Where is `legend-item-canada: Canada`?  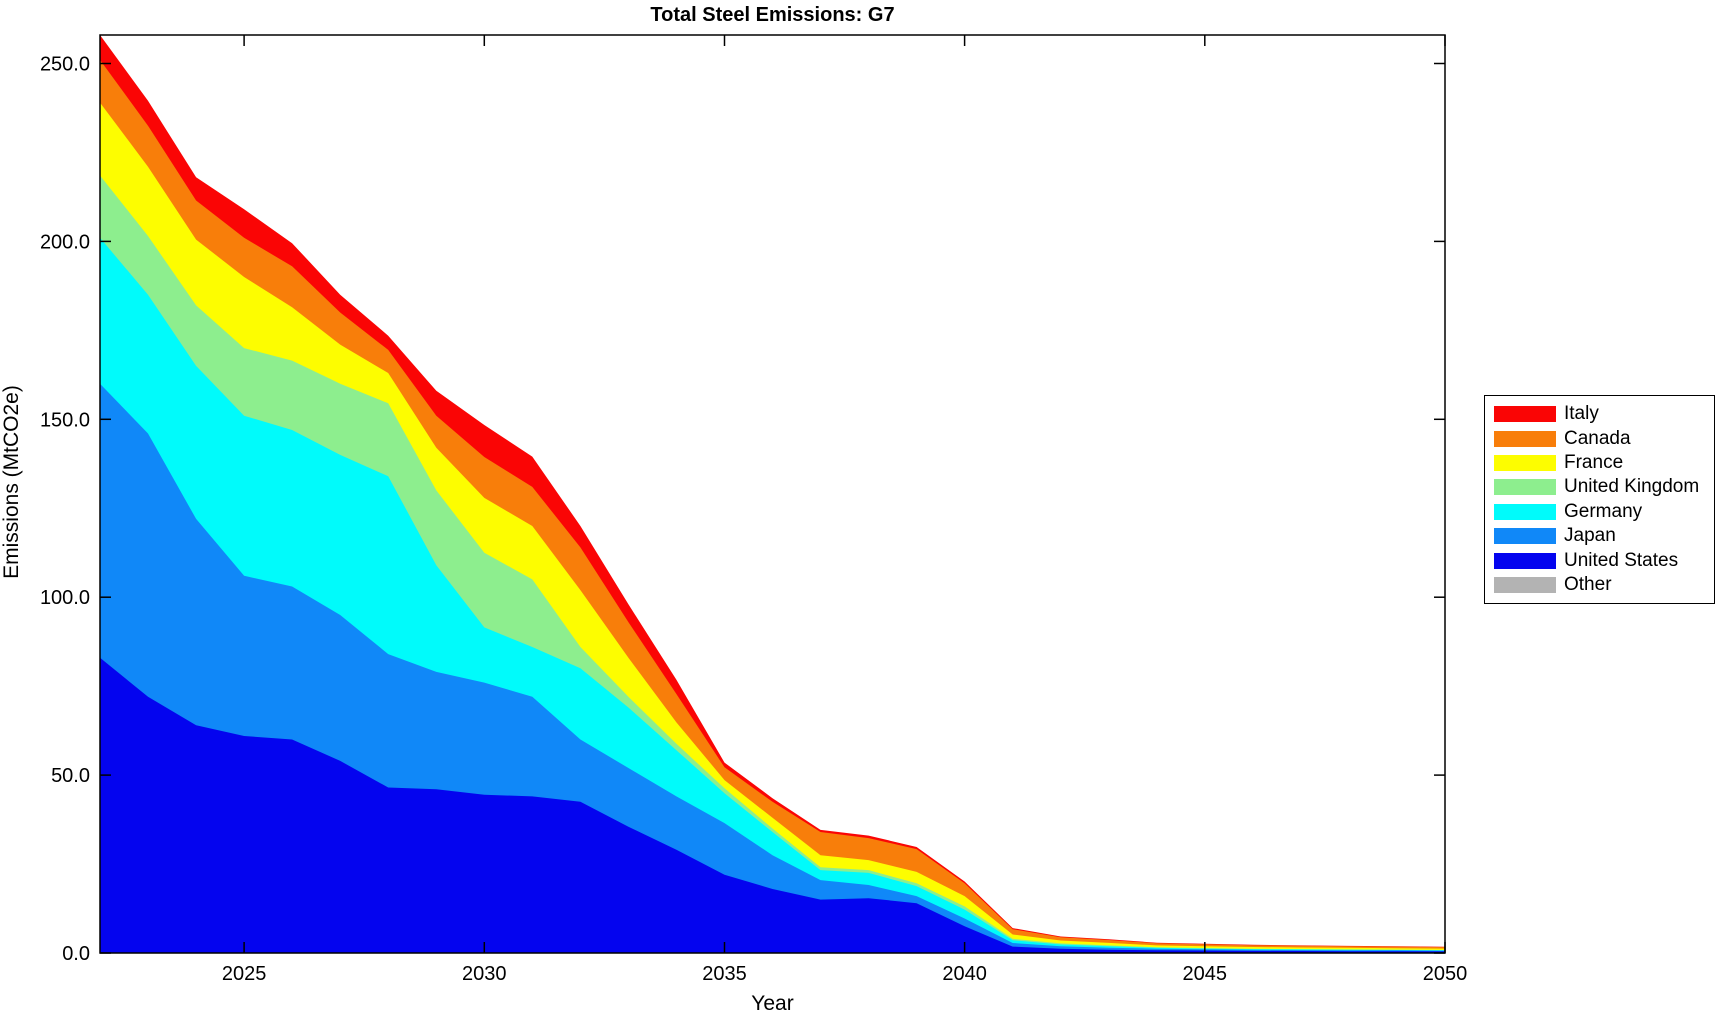
legend-item-canada: Canada is located at coordinates (1604, 438).